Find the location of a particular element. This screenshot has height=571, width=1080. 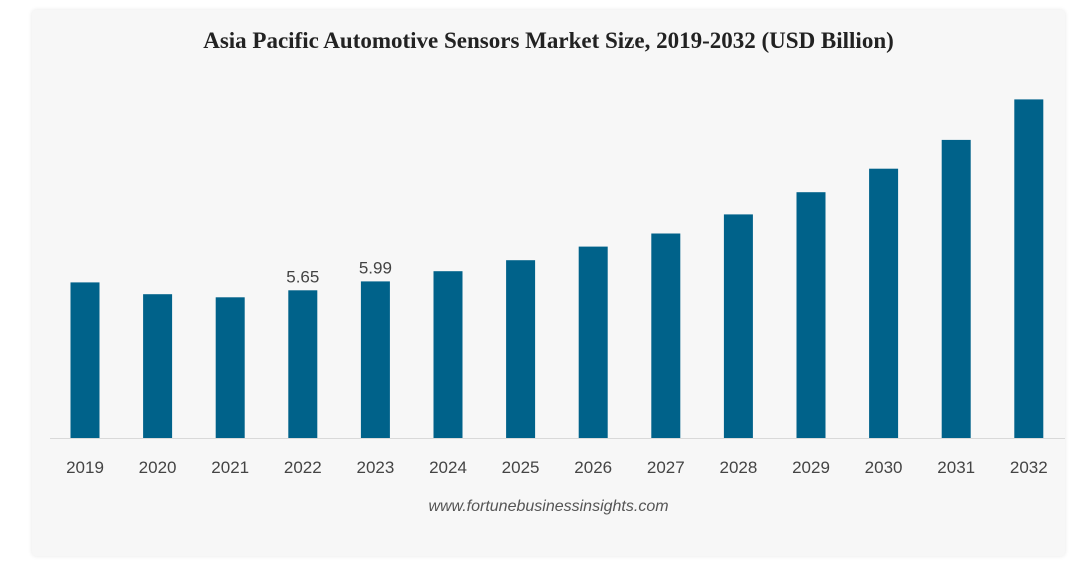

bar-2023 is located at coordinates (375, 359).